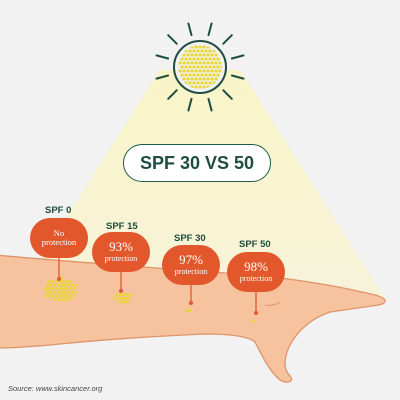 Image resolution: width=400 pixels, height=400 pixels. I want to click on badge-percent-spf-50: 98%, so click(256, 267).